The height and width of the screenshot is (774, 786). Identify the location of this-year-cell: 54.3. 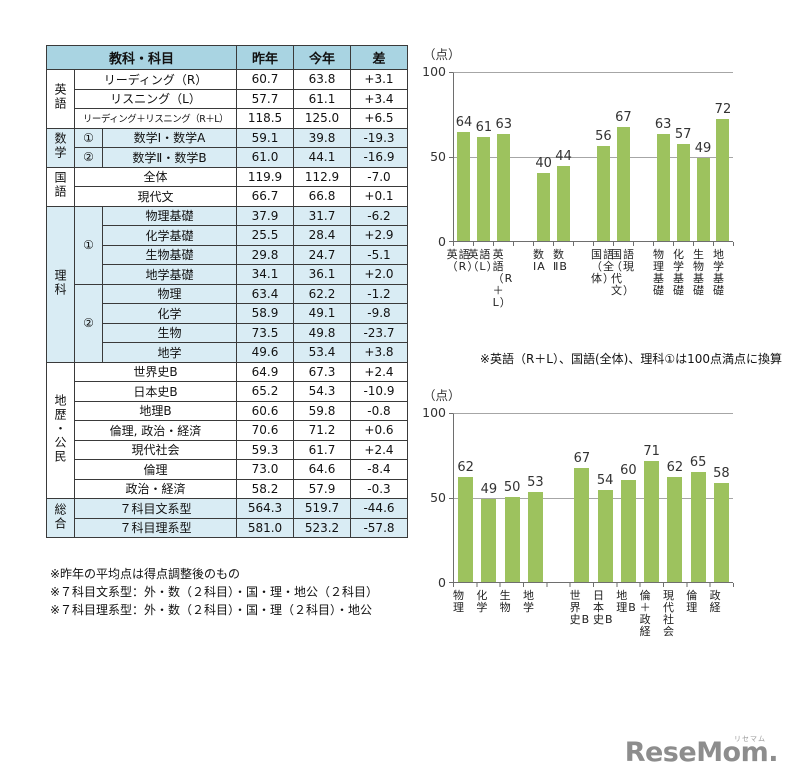
(322, 391).